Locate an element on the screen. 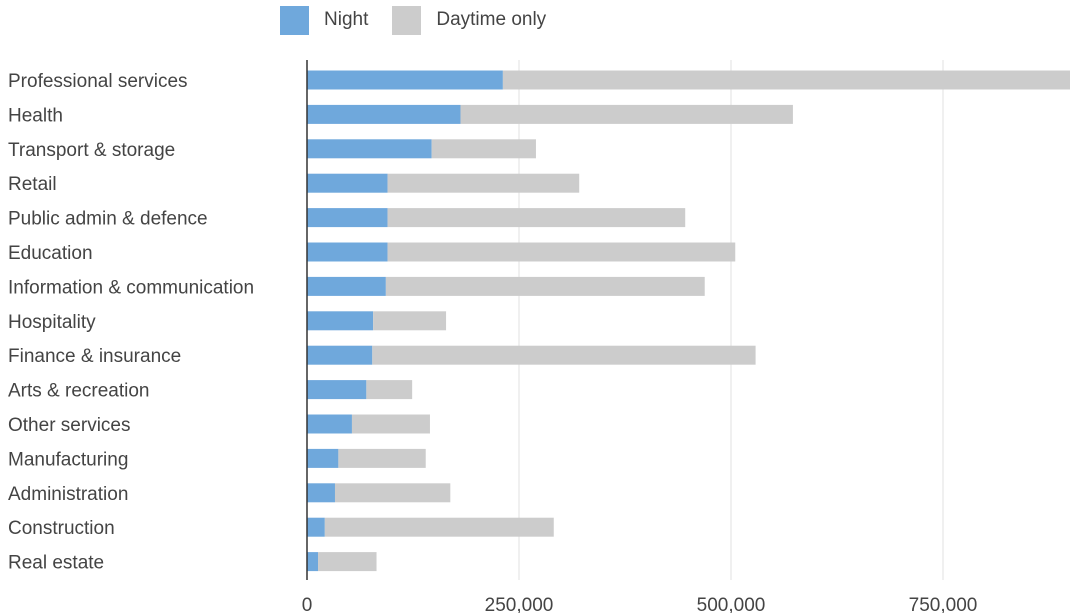 The image size is (1070, 613). category-label: Transport & storage is located at coordinates (91, 150).